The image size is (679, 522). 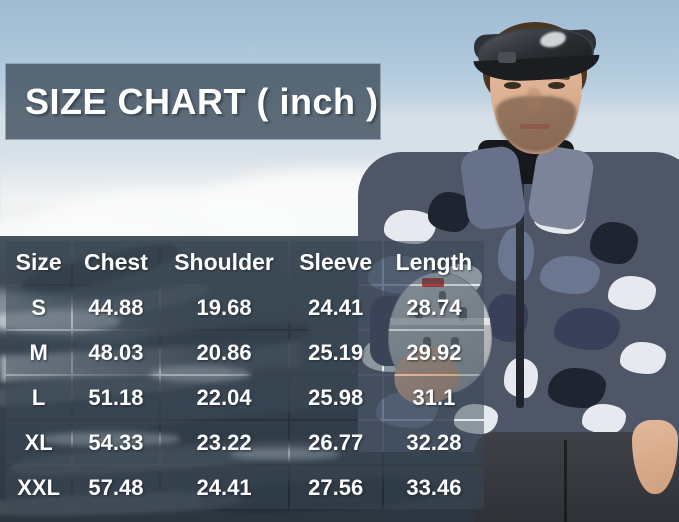 I want to click on goggle-clip, so click(x=507, y=57).